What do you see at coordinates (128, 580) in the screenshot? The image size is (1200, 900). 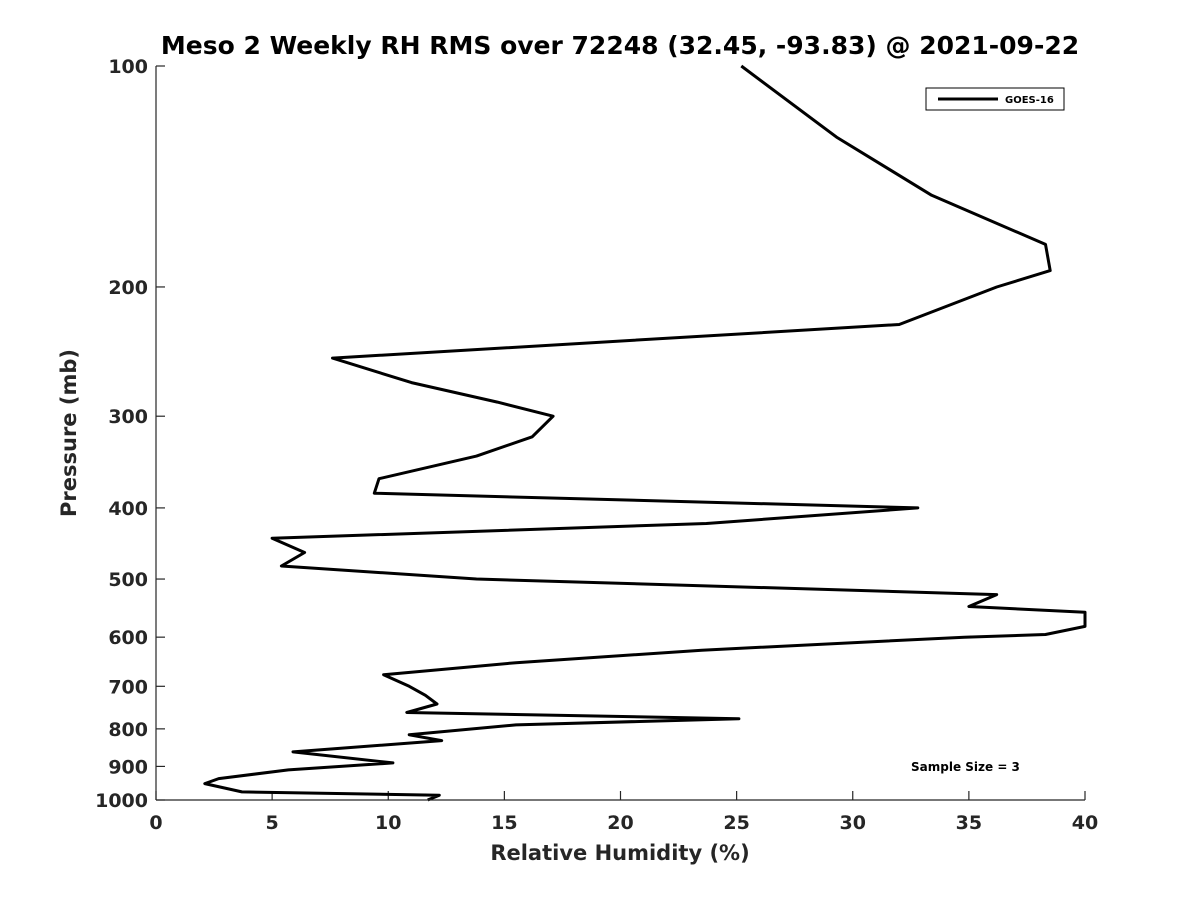 I see `y-tick-label: 500` at bounding box center [128, 580].